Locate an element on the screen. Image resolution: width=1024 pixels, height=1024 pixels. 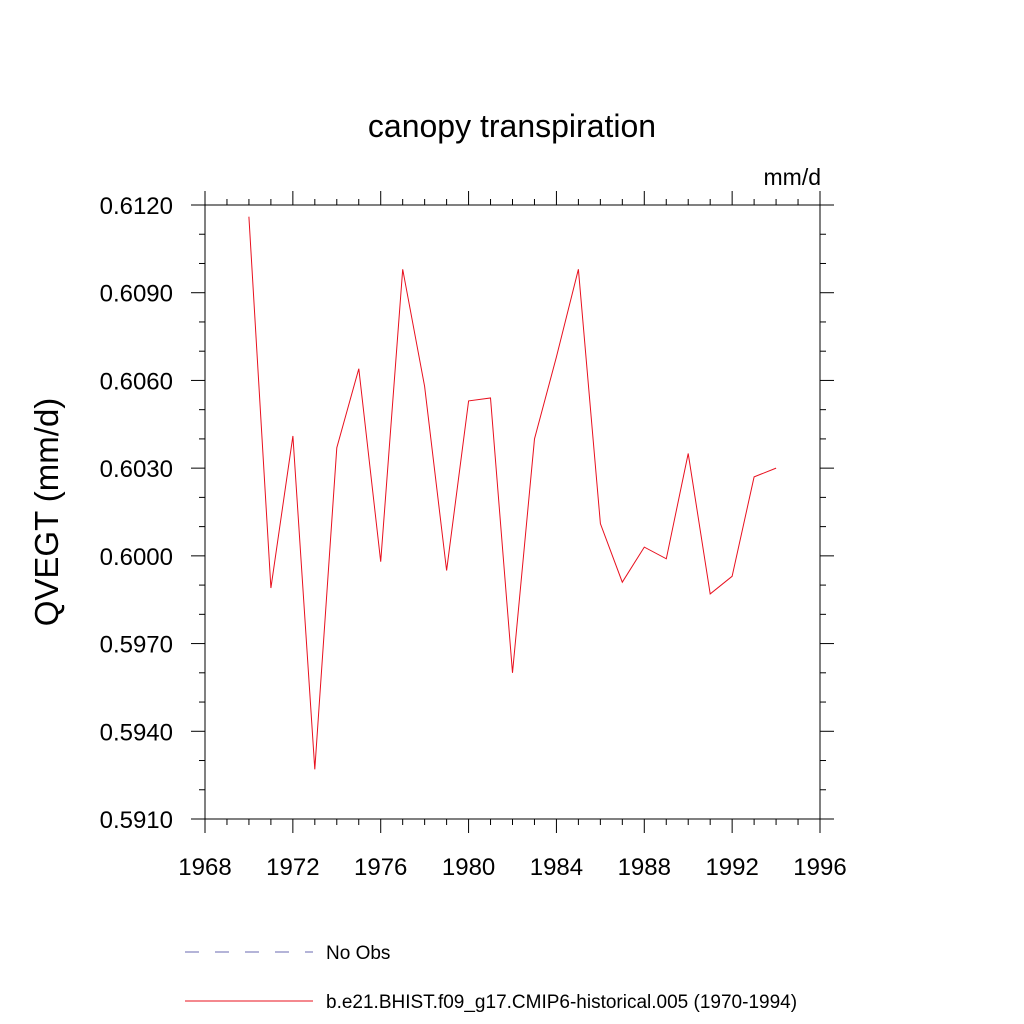
x-tick-label: 1976 is located at coordinates (380, 867).